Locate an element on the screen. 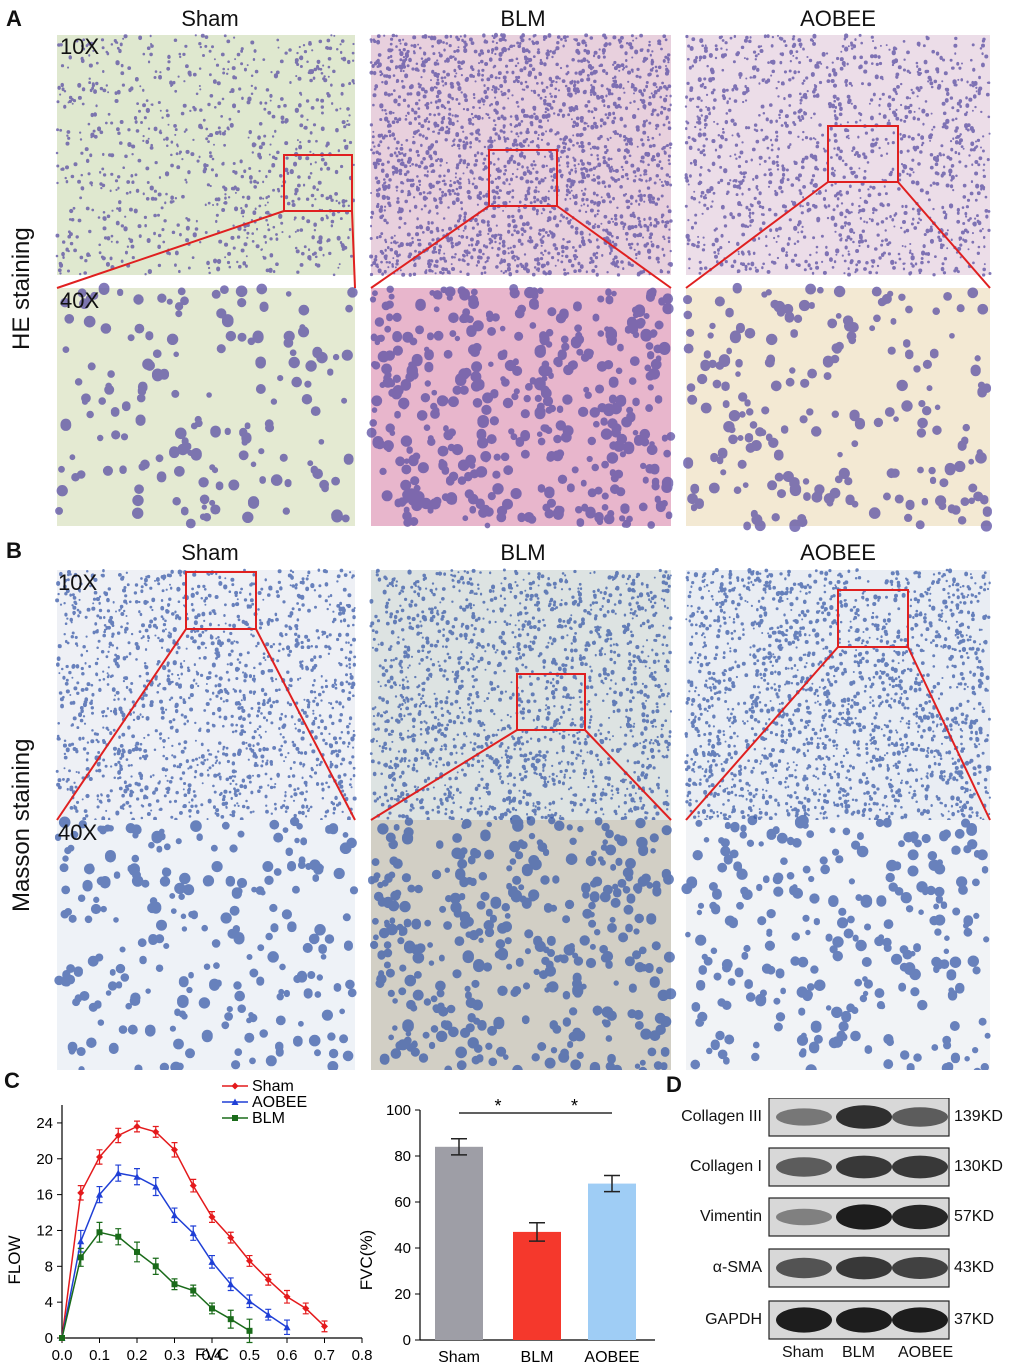 The width and height of the screenshot is (1020, 1367). panel-b-col-title-aobee: AOBEE is located at coordinates (838, 552).